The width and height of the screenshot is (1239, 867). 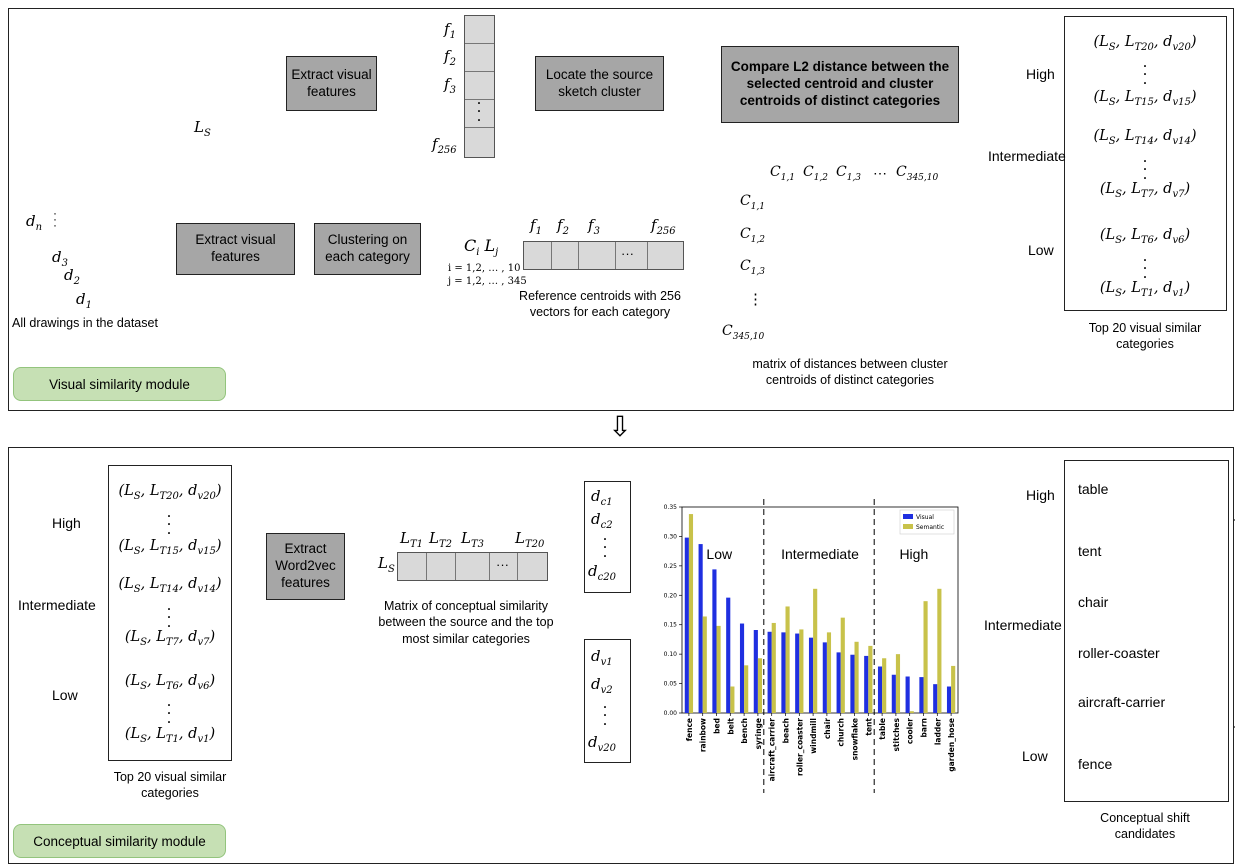 What do you see at coordinates (663, 226) in the screenshot?
I see `ref-label-f256: f256` at bounding box center [663, 226].